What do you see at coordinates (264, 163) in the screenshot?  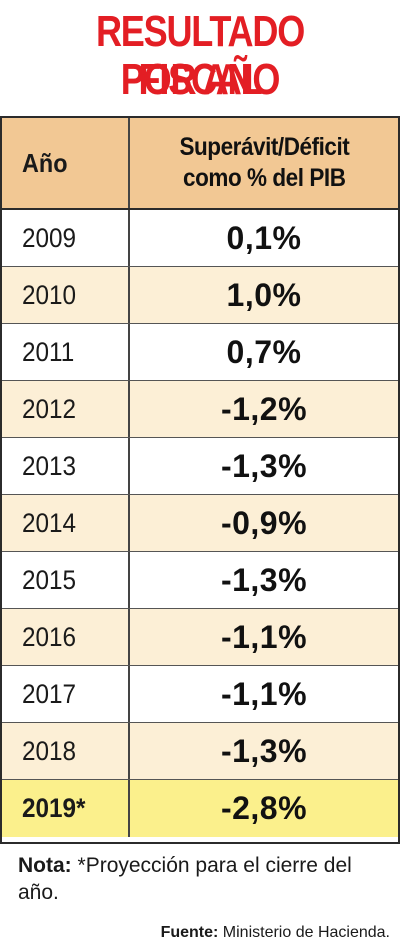 I see `column-header-value: Superávit/Déficit como % del PIB` at bounding box center [264, 163].